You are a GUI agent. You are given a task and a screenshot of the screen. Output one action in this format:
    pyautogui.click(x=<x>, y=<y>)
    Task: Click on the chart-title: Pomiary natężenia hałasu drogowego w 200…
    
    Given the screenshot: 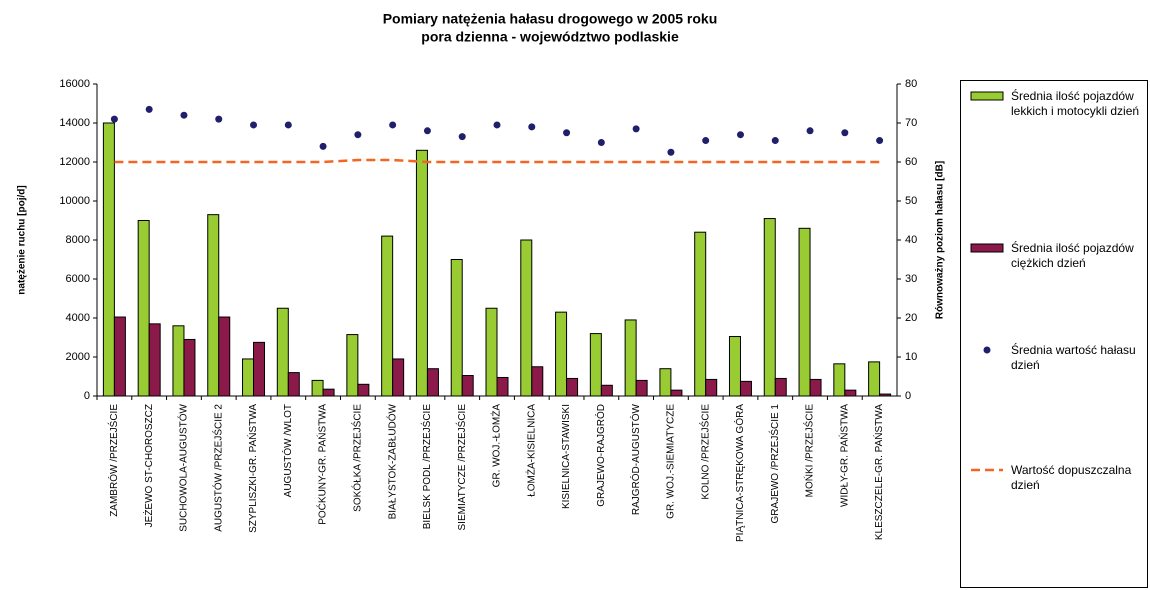 What is the action you would take?
    pyautogui.click(x=550, y=19)
    